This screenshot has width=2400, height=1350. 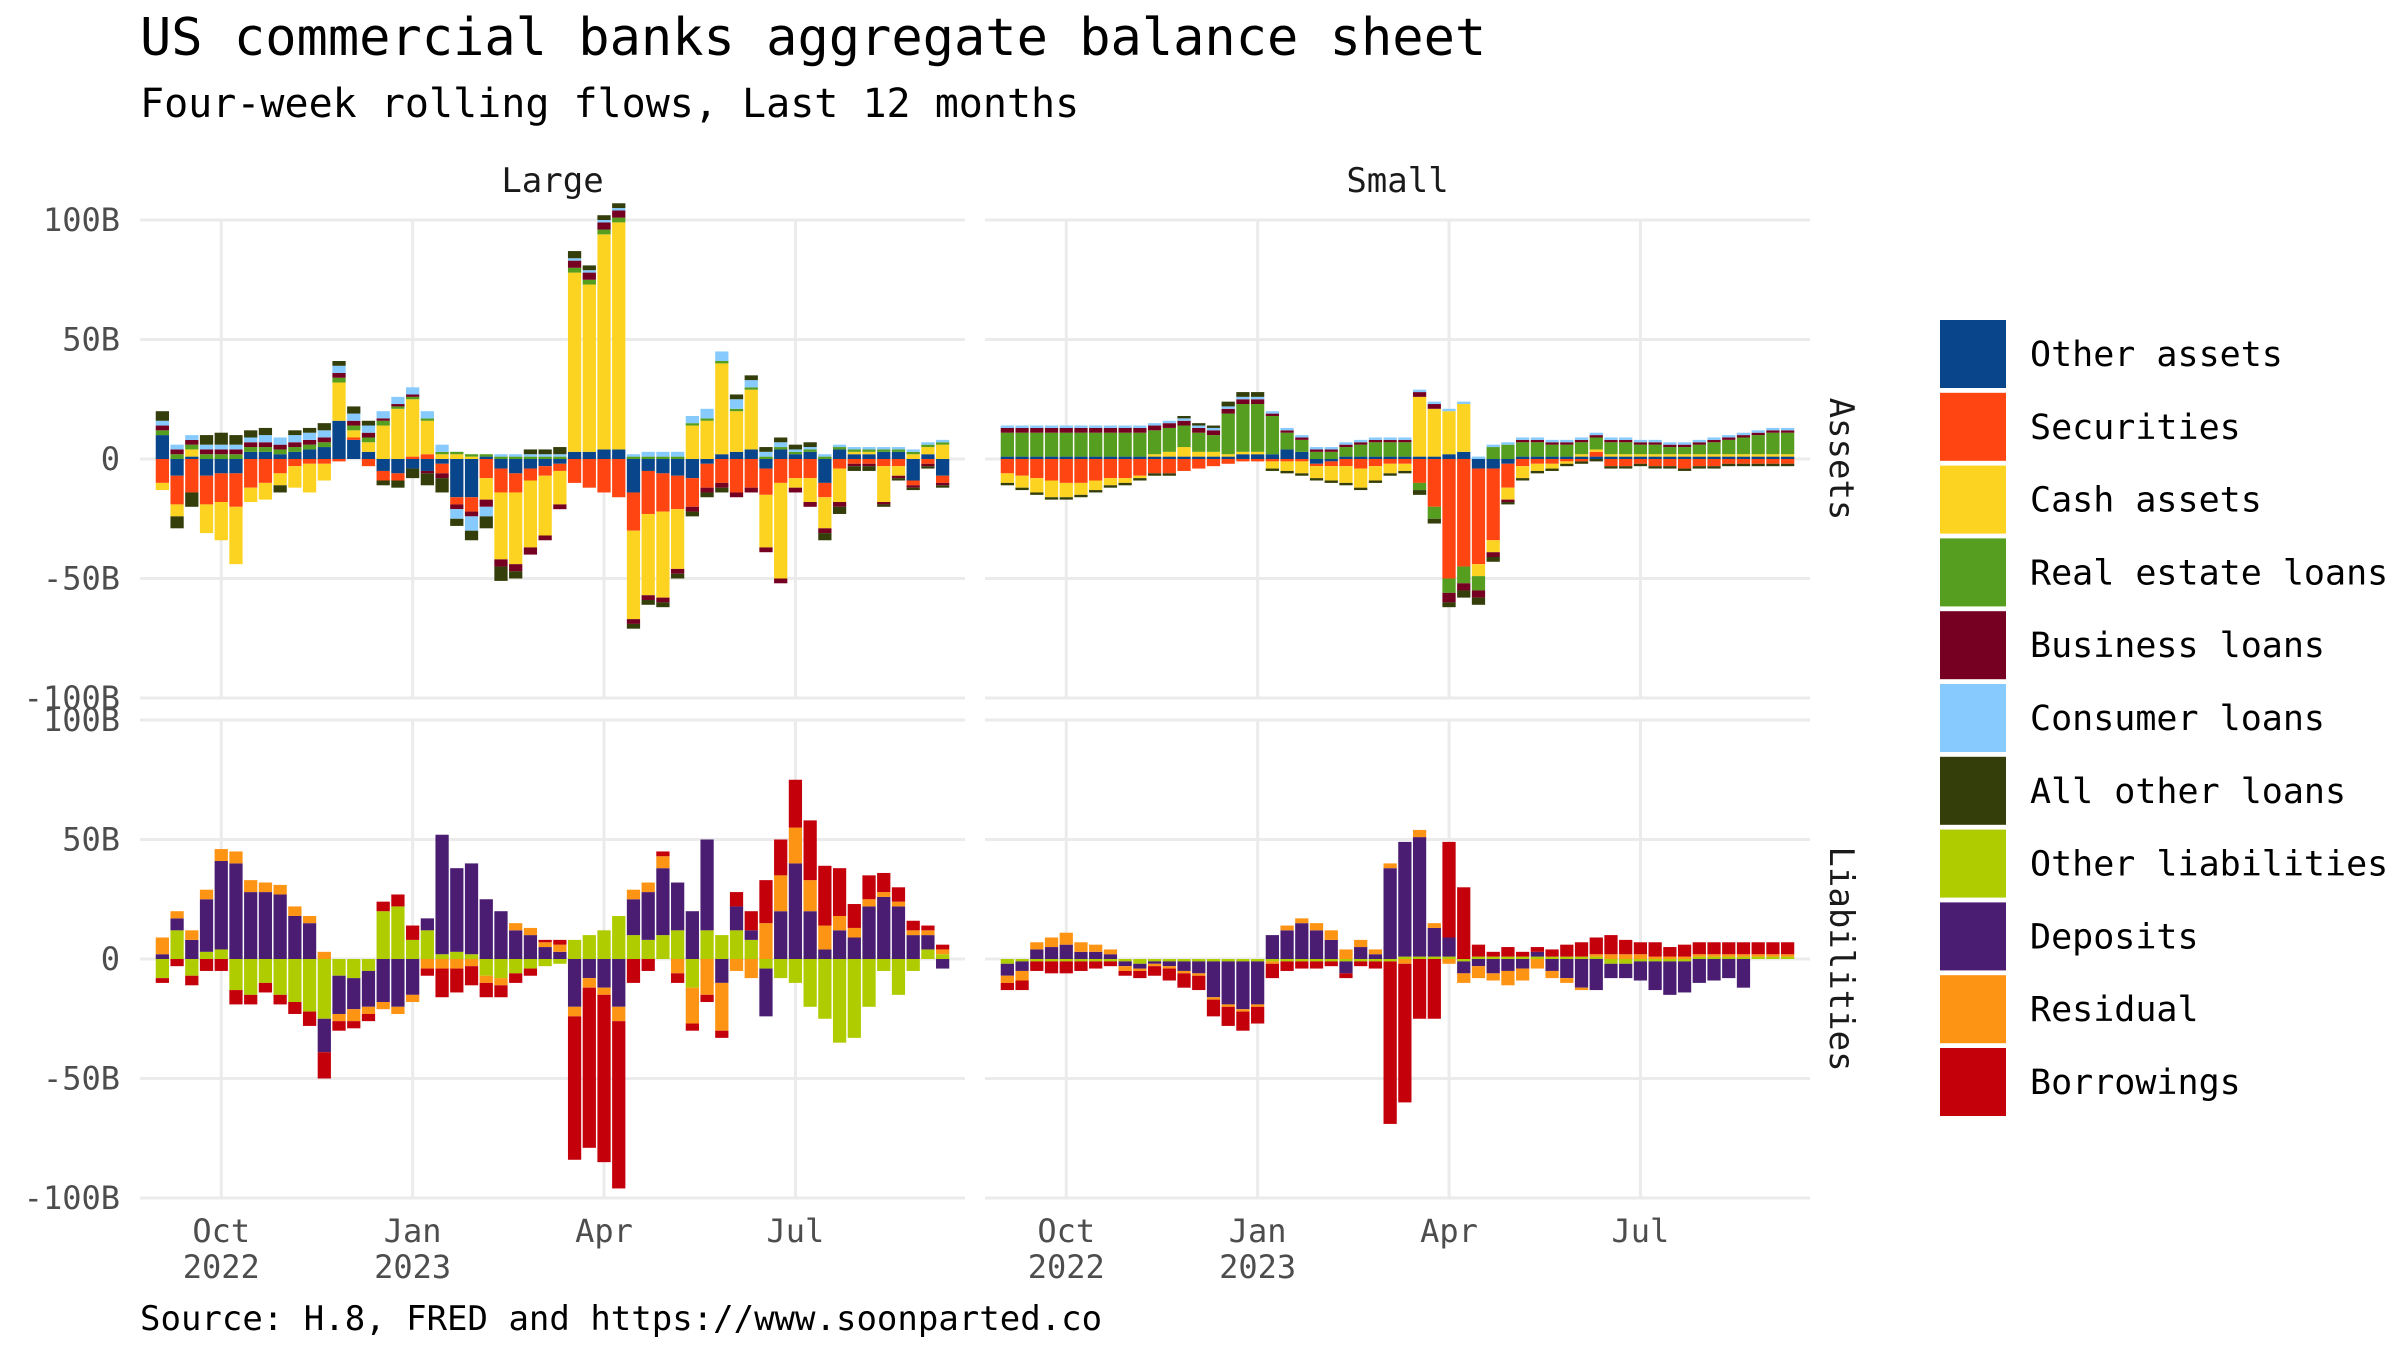 I want to click on x-tick-label-year: 2022, so click(x=221, y=1267).